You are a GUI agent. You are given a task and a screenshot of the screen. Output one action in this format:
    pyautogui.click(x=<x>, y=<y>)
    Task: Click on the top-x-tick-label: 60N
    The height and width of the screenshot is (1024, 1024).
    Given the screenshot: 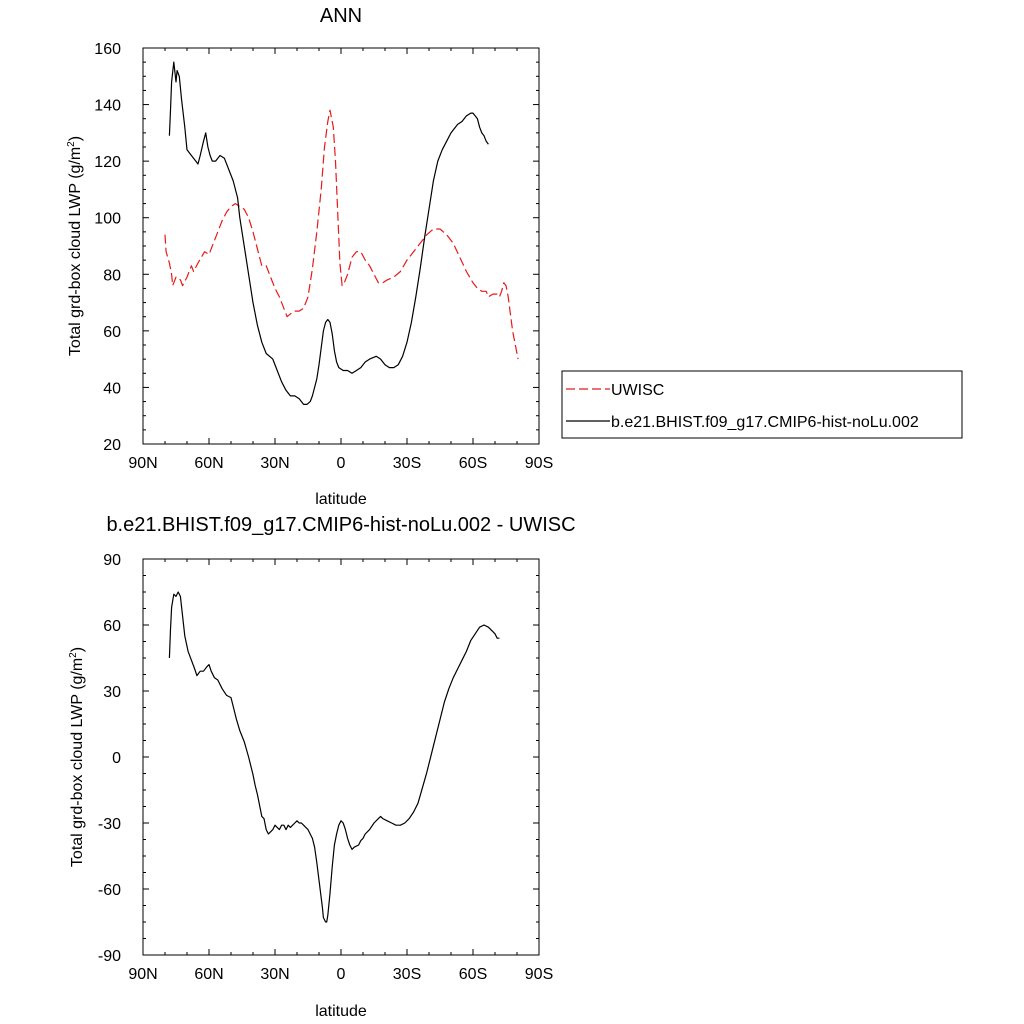 What is the action you would take?
    pyautogui.click(x=208, y=463)
    